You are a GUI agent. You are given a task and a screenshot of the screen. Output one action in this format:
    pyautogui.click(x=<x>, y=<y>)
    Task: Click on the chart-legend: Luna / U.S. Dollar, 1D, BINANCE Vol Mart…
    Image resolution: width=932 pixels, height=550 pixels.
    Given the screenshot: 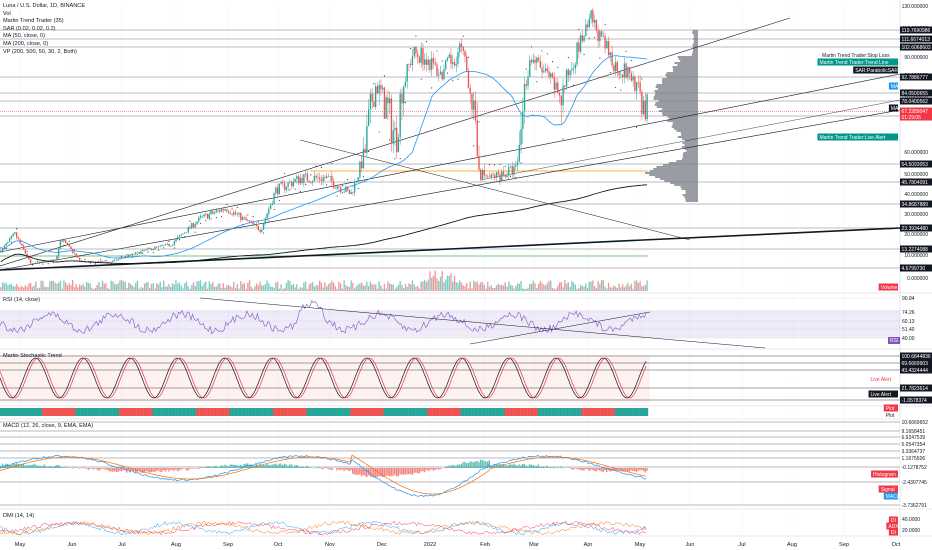 What is the action you would take?
    pyautogui.click(x=44, y=29)
    